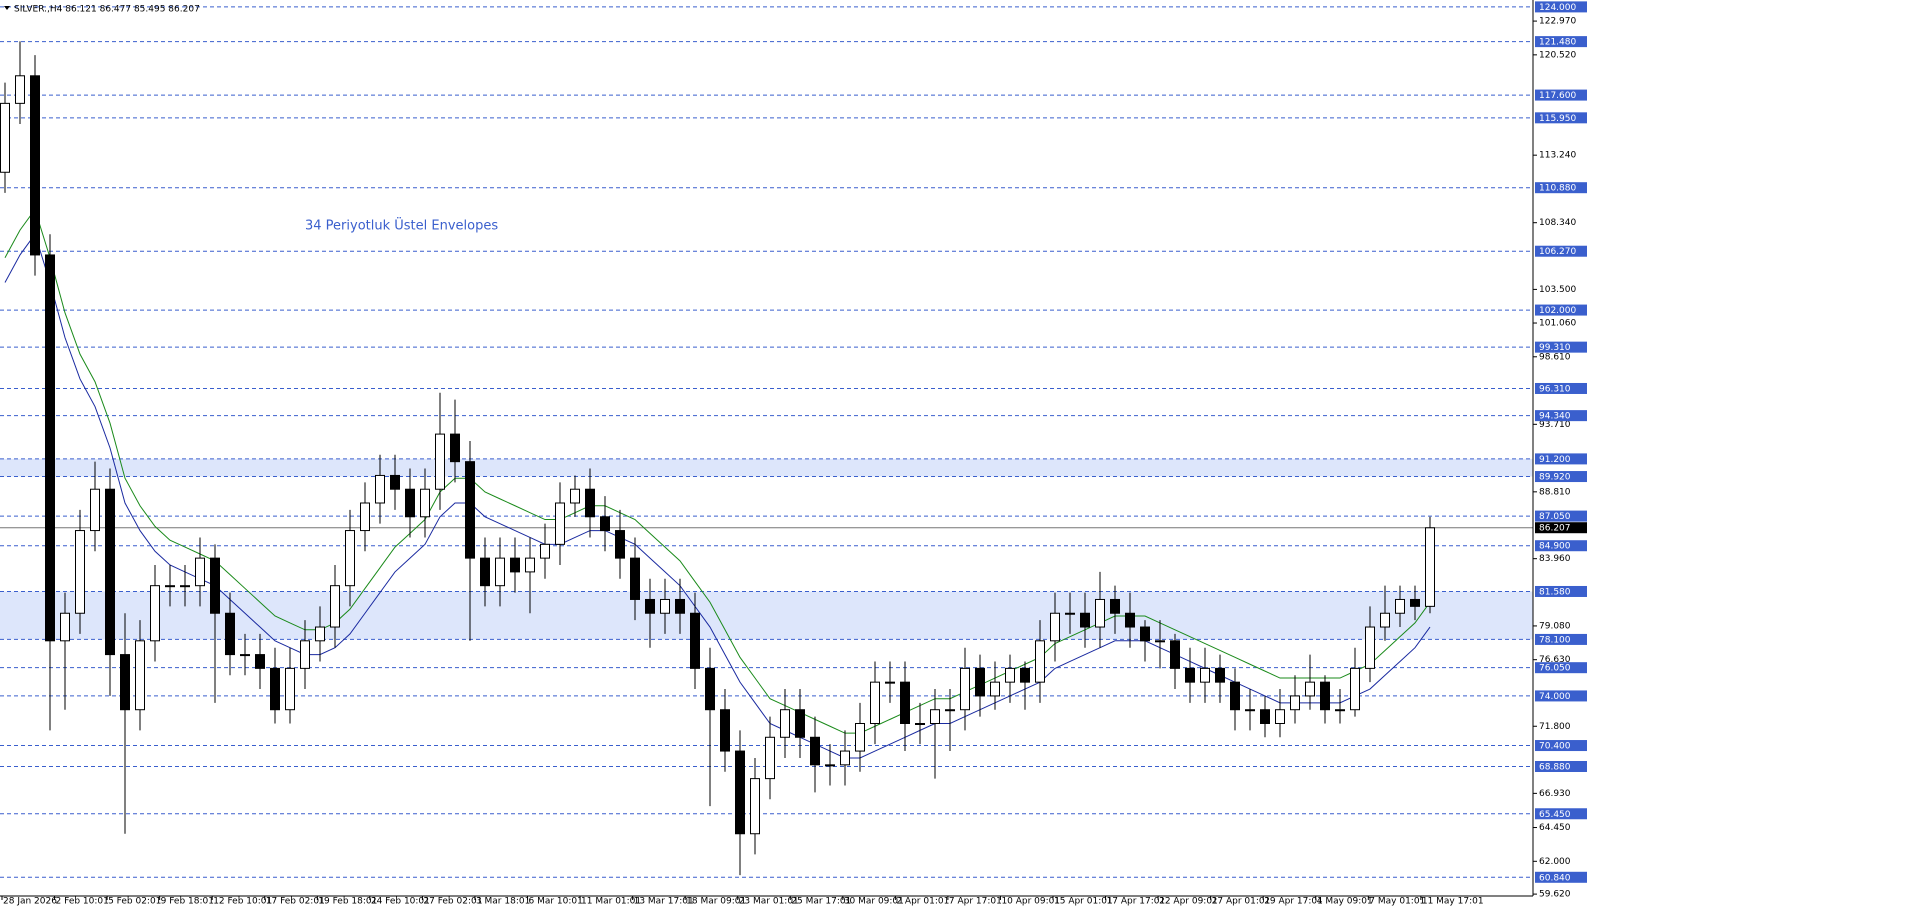 The width and height of the screenshot is (1912, 906). What do you see at coordinates (503, 901) in the screenshot?
I see `x-tick-label: 3 Mar 18:01` at bounding box center [503, 901].